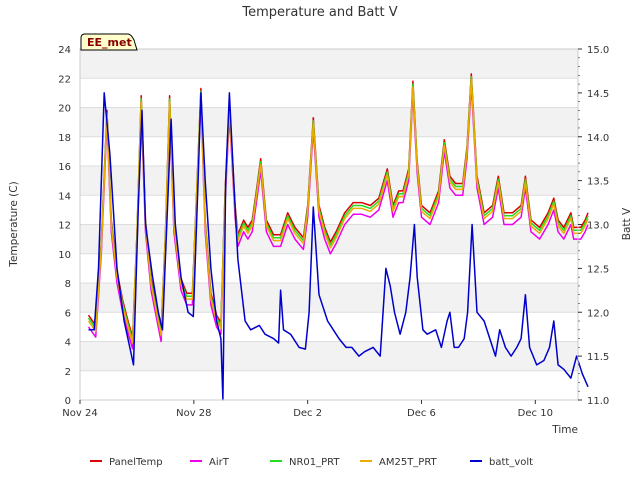  Describe the element at coordinates (68, 372) in the screenshot. I see `left-tick-label: 2` at that location.